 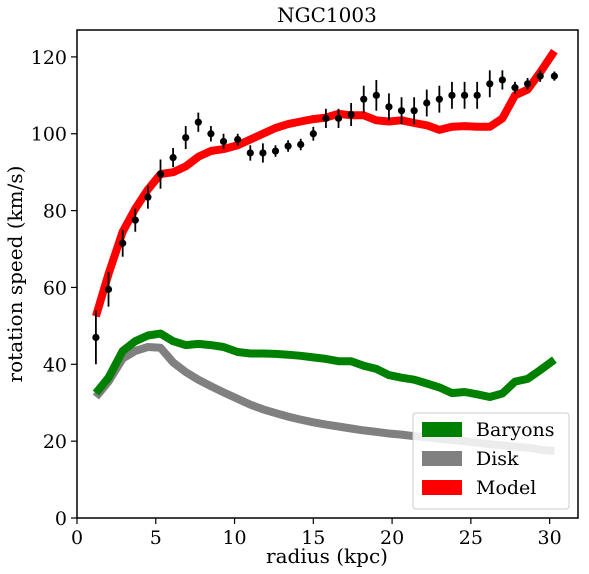 I want to click on y-axis-label: rotation speed (km/s), so click(x=15, y=274).